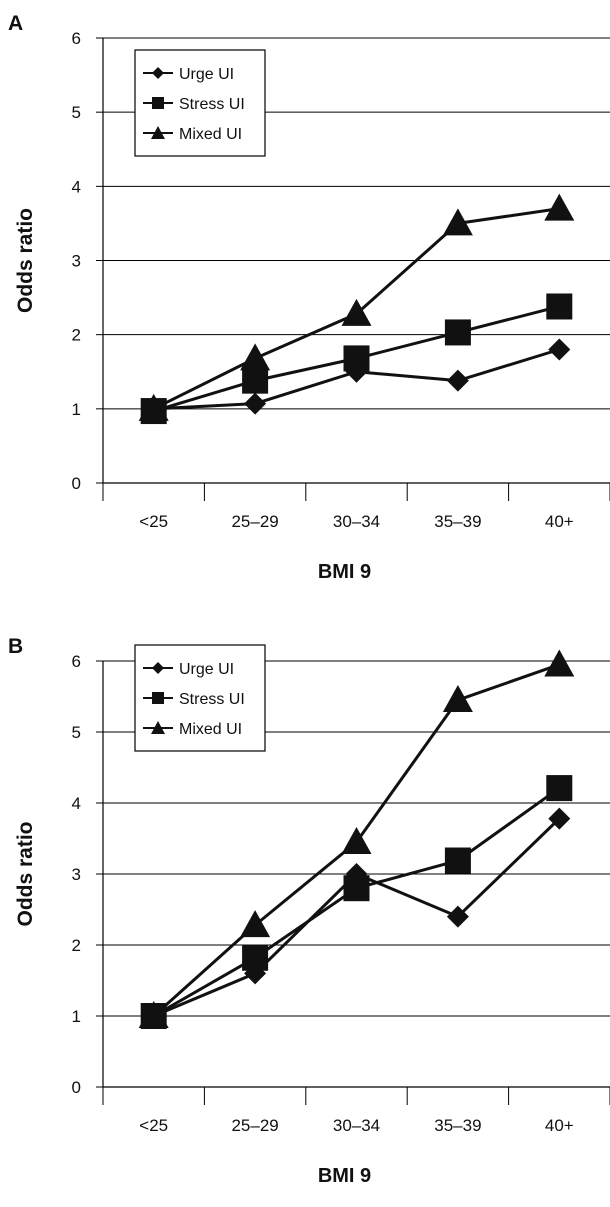 Image resolution: width=610 pixels, height=1207 pixels. I want to click on chart-b-legend: Urge UI Stress UI Mixed UI, so click(200, 698).